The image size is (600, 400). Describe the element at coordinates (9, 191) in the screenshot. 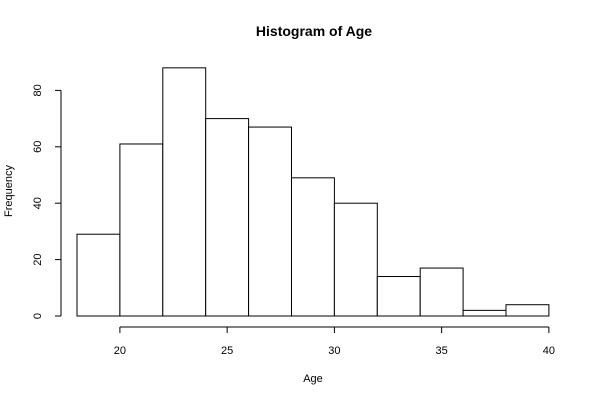

I see `y-axis-label: Frequency` at that location.